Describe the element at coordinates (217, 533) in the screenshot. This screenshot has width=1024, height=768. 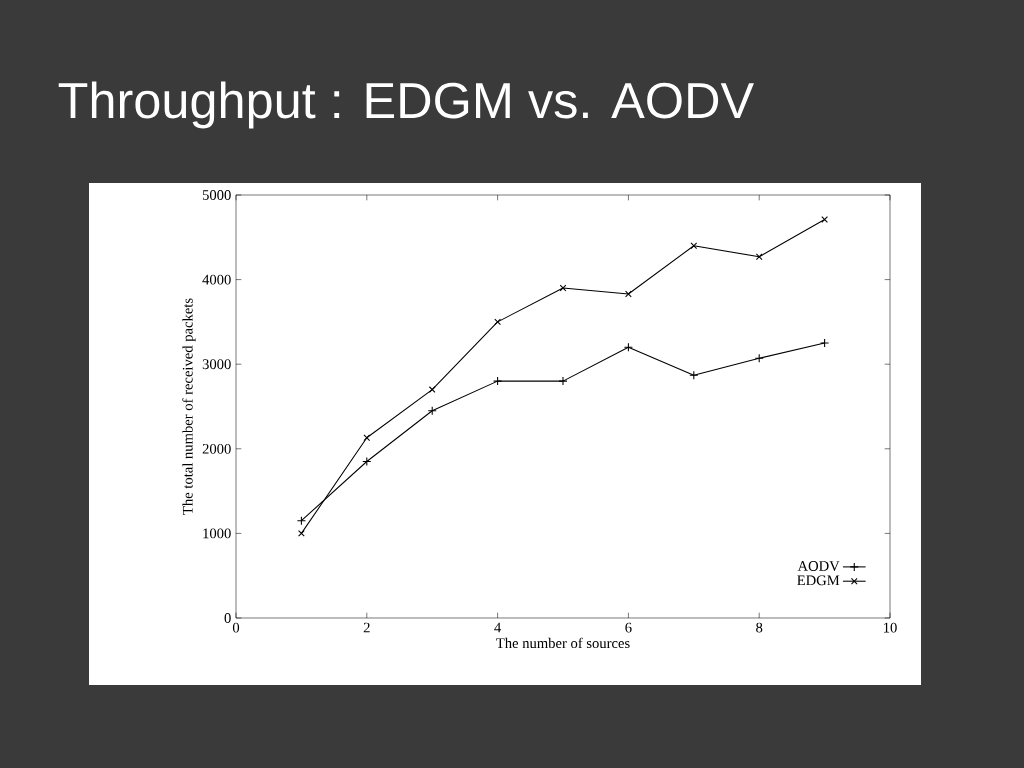
I see `y-tick-label: 1000` at that location.